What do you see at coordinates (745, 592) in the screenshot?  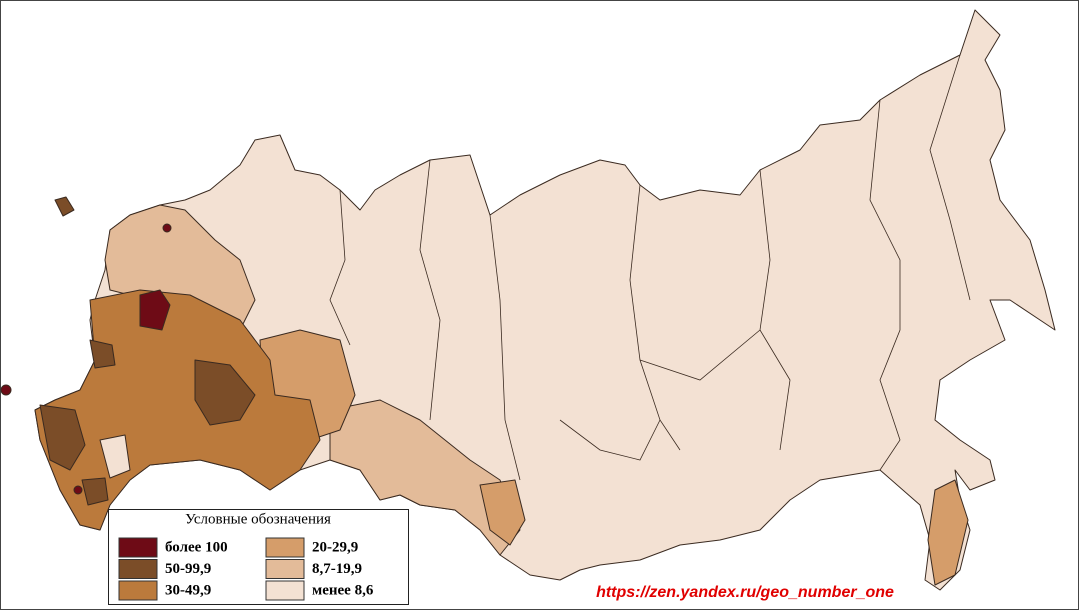 I see `watermark: https://zen.yandex.ru/geo_number_one` at bounding box center [745, 592].